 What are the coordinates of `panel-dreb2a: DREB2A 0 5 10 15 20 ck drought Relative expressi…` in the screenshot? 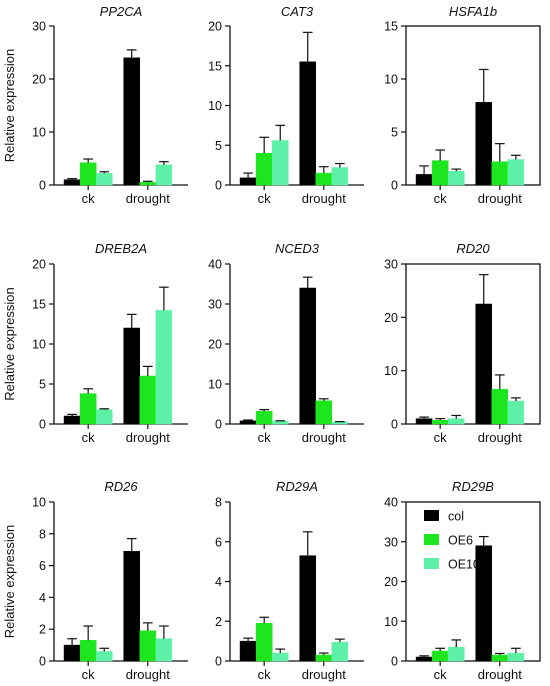 It's located at (95, 343).